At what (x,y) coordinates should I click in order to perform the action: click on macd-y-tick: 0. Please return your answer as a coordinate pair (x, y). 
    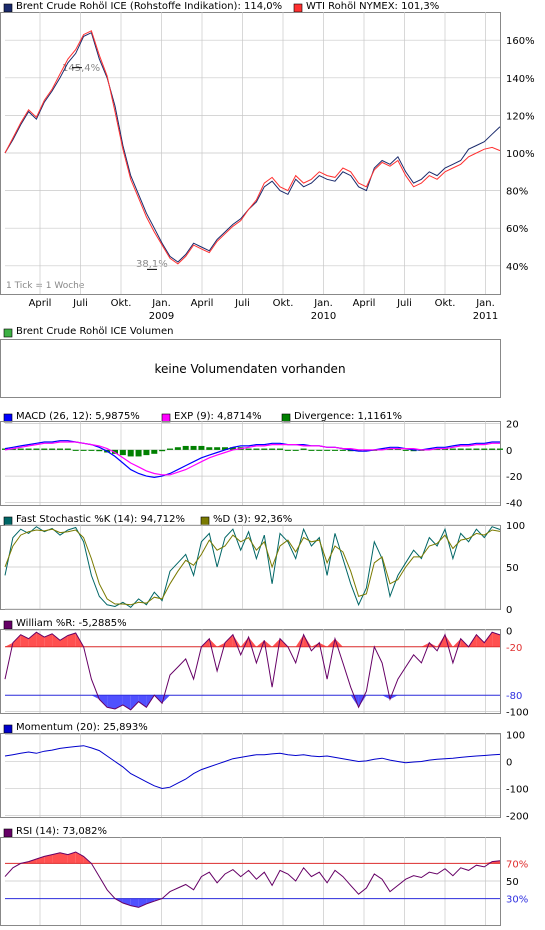
    Looking at the image, I should click on (509, 451).